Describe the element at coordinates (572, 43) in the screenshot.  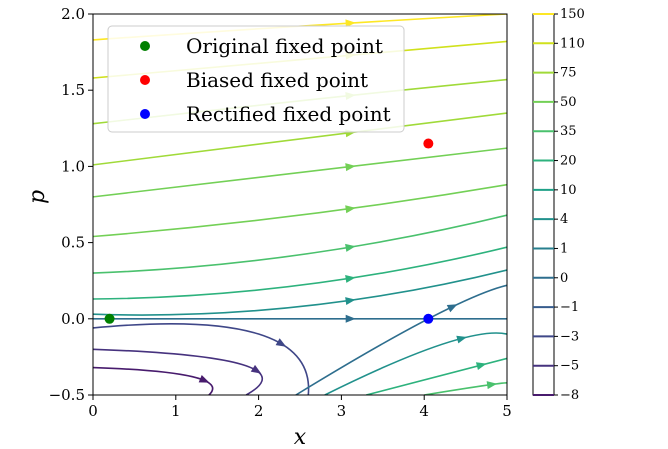
I see `colorbar-label: 110` at that location.